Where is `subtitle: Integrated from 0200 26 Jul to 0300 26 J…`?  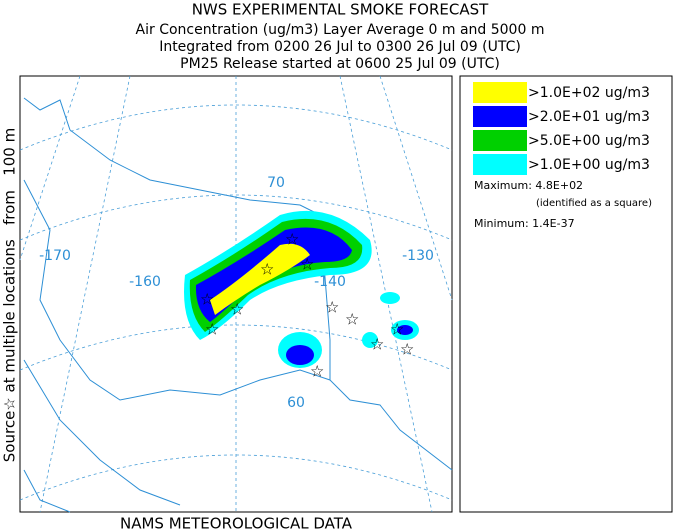 subtitle: Integrated from 0200 26 Jul to 0300 26 J… is located at coordinates (340, 47).